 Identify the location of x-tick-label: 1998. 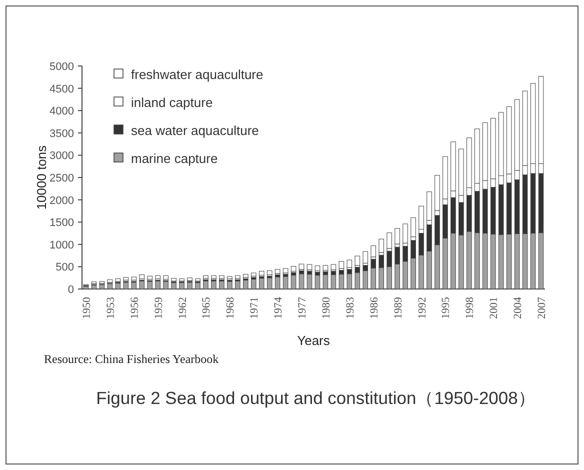
(470, 307).